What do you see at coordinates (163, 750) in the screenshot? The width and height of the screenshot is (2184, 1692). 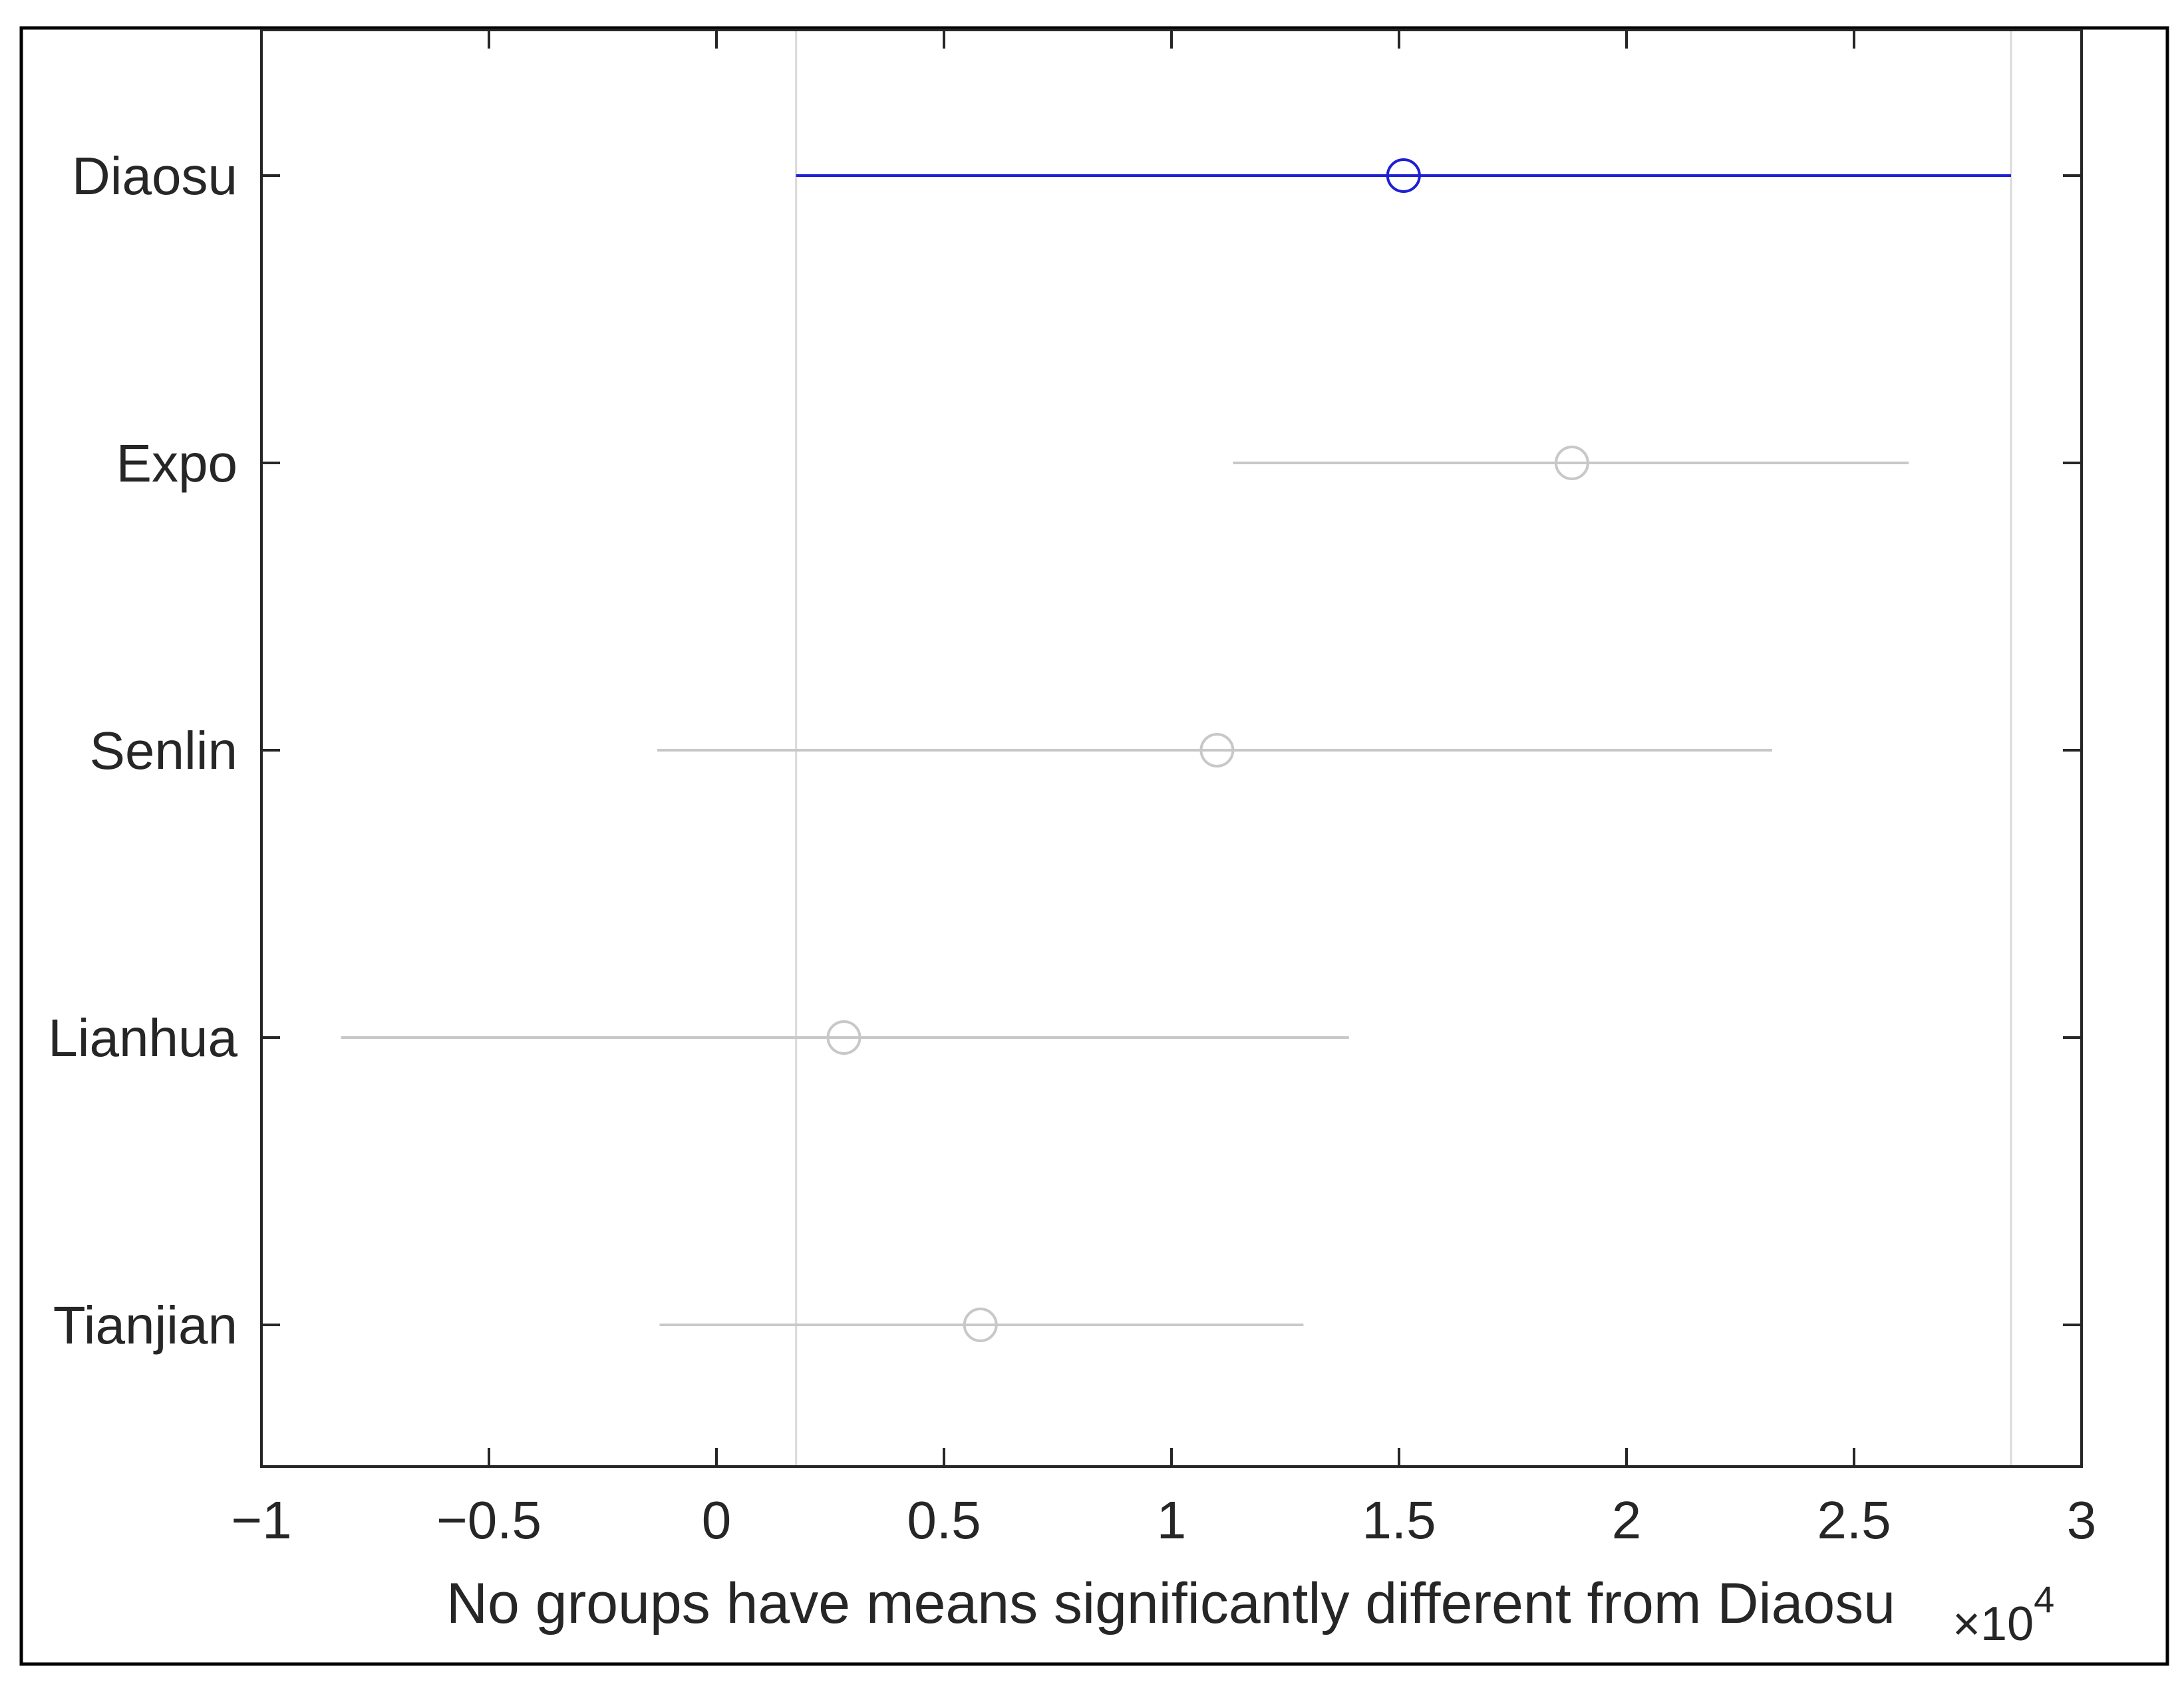 I see `y-tick-label-senlin: Senlin` at bounding box center [163, 750].